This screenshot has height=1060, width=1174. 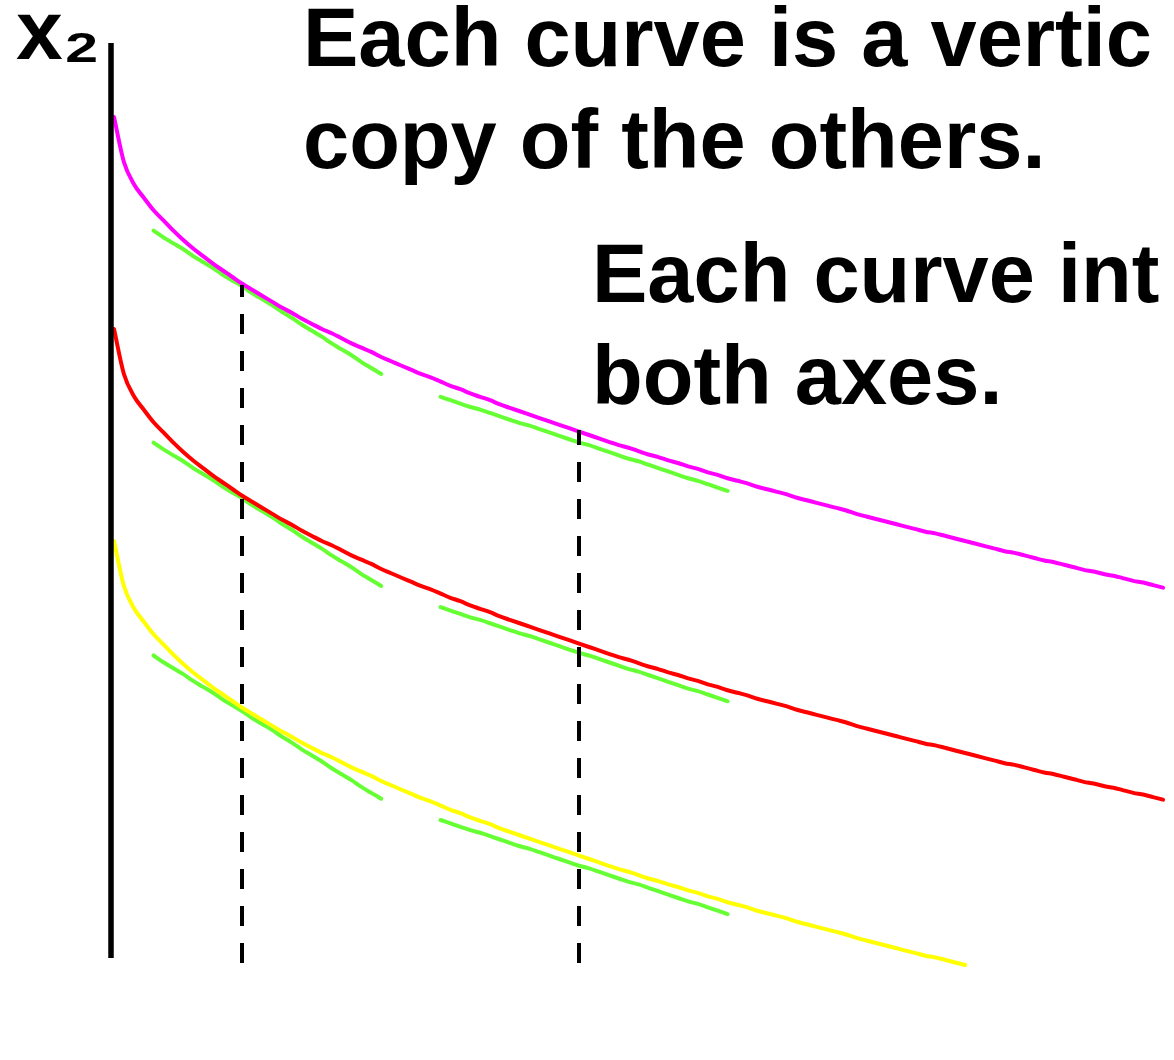 I want to click on annotation: Each curve int both axes., so click(x=876, y=325).